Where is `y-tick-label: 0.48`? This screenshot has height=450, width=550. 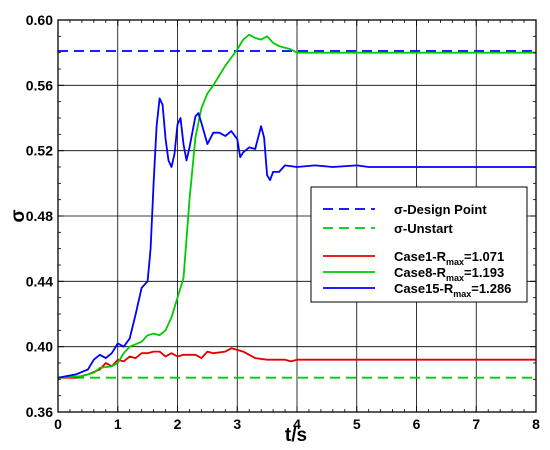
y-tick-label: 0.48 is located at coordinates (39, 216).